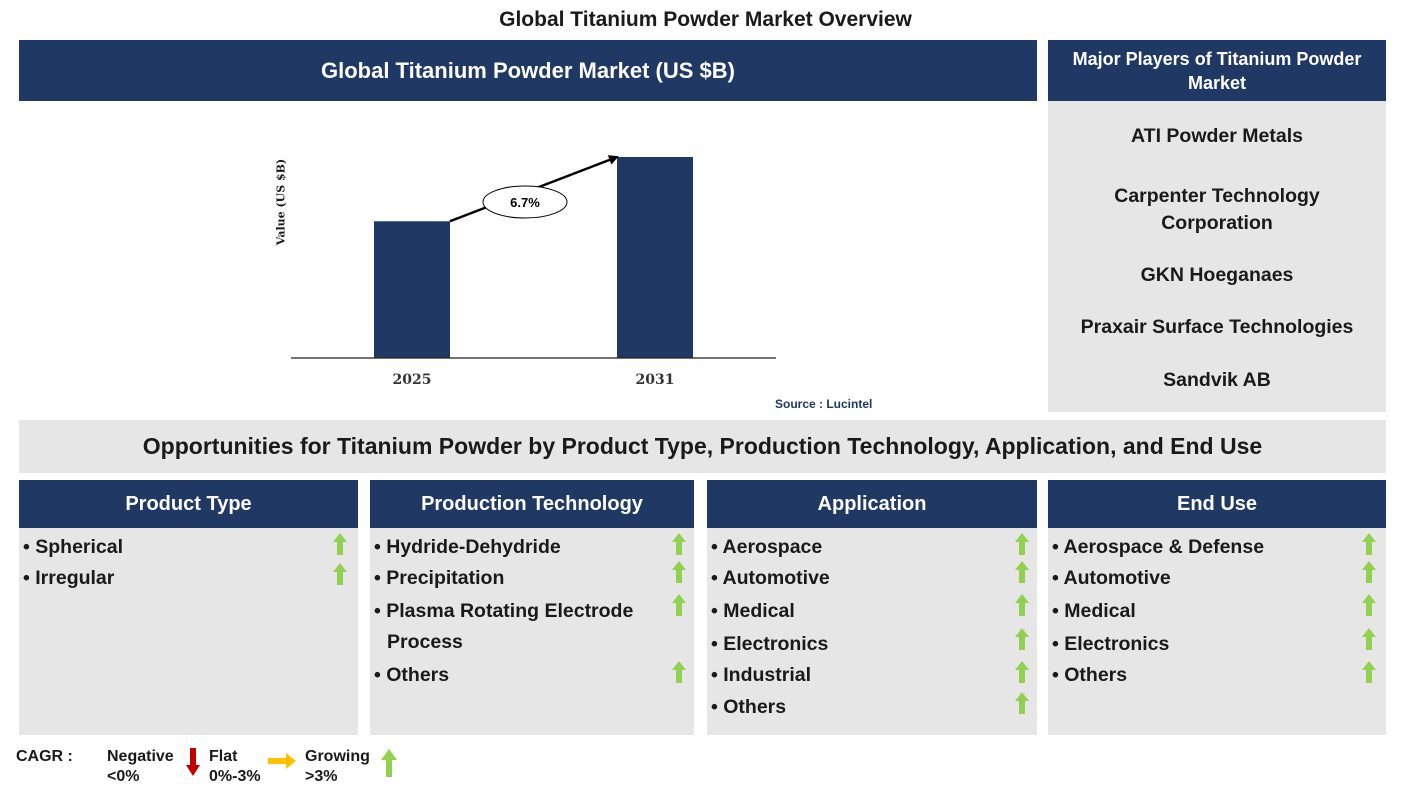 The image size is (1411, 789). What do you see at coordinates (1217, 136) in the screenshot?
I see `player-item: ATI Powder Metals` at bounding box center [1217, 136].